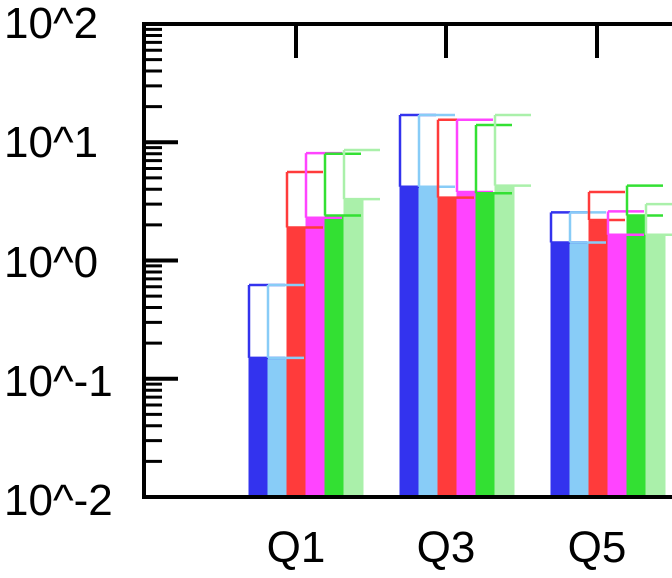 The height and width of the screenshot is (578, 672). Describe the element at coordinates (446, 41) in the screenshot. I see `x-axis-ticks` at that location.